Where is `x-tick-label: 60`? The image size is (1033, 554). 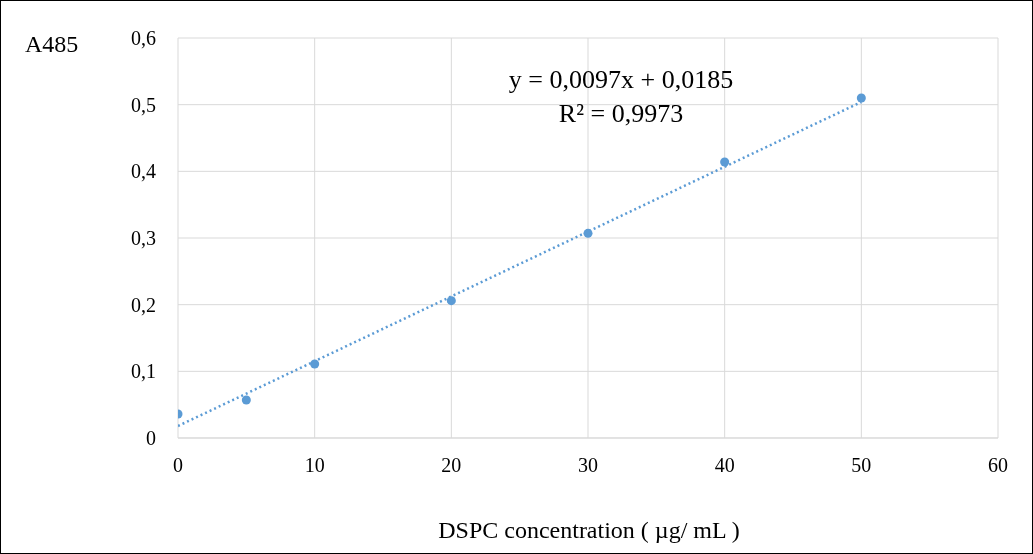
x-tick-label: 60 is located at coordinates (998, 465).